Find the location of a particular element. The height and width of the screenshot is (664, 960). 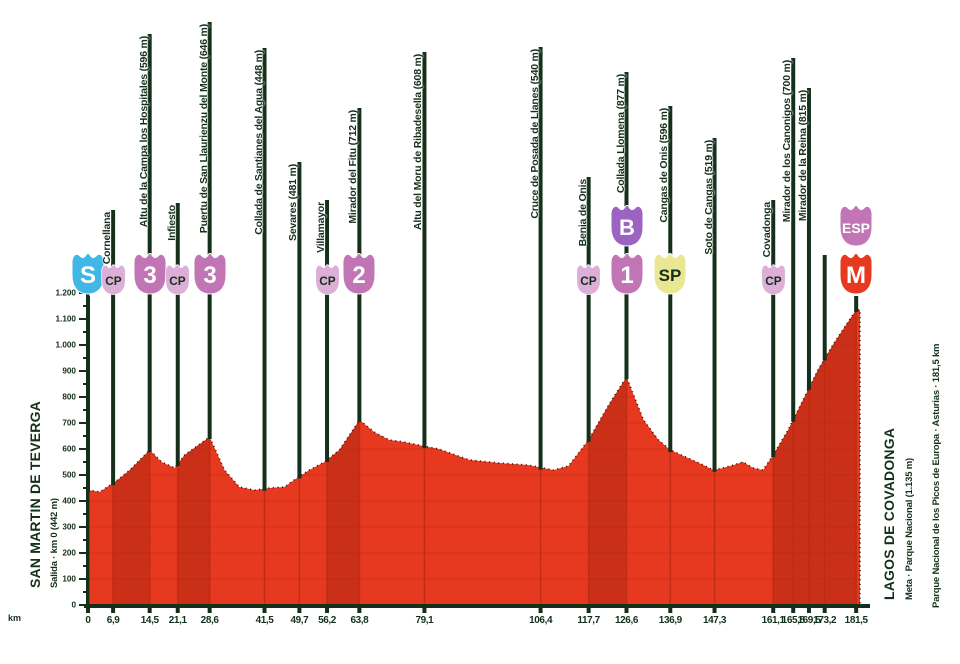

km-label: 56,2 is located at coordinates (327, 620).